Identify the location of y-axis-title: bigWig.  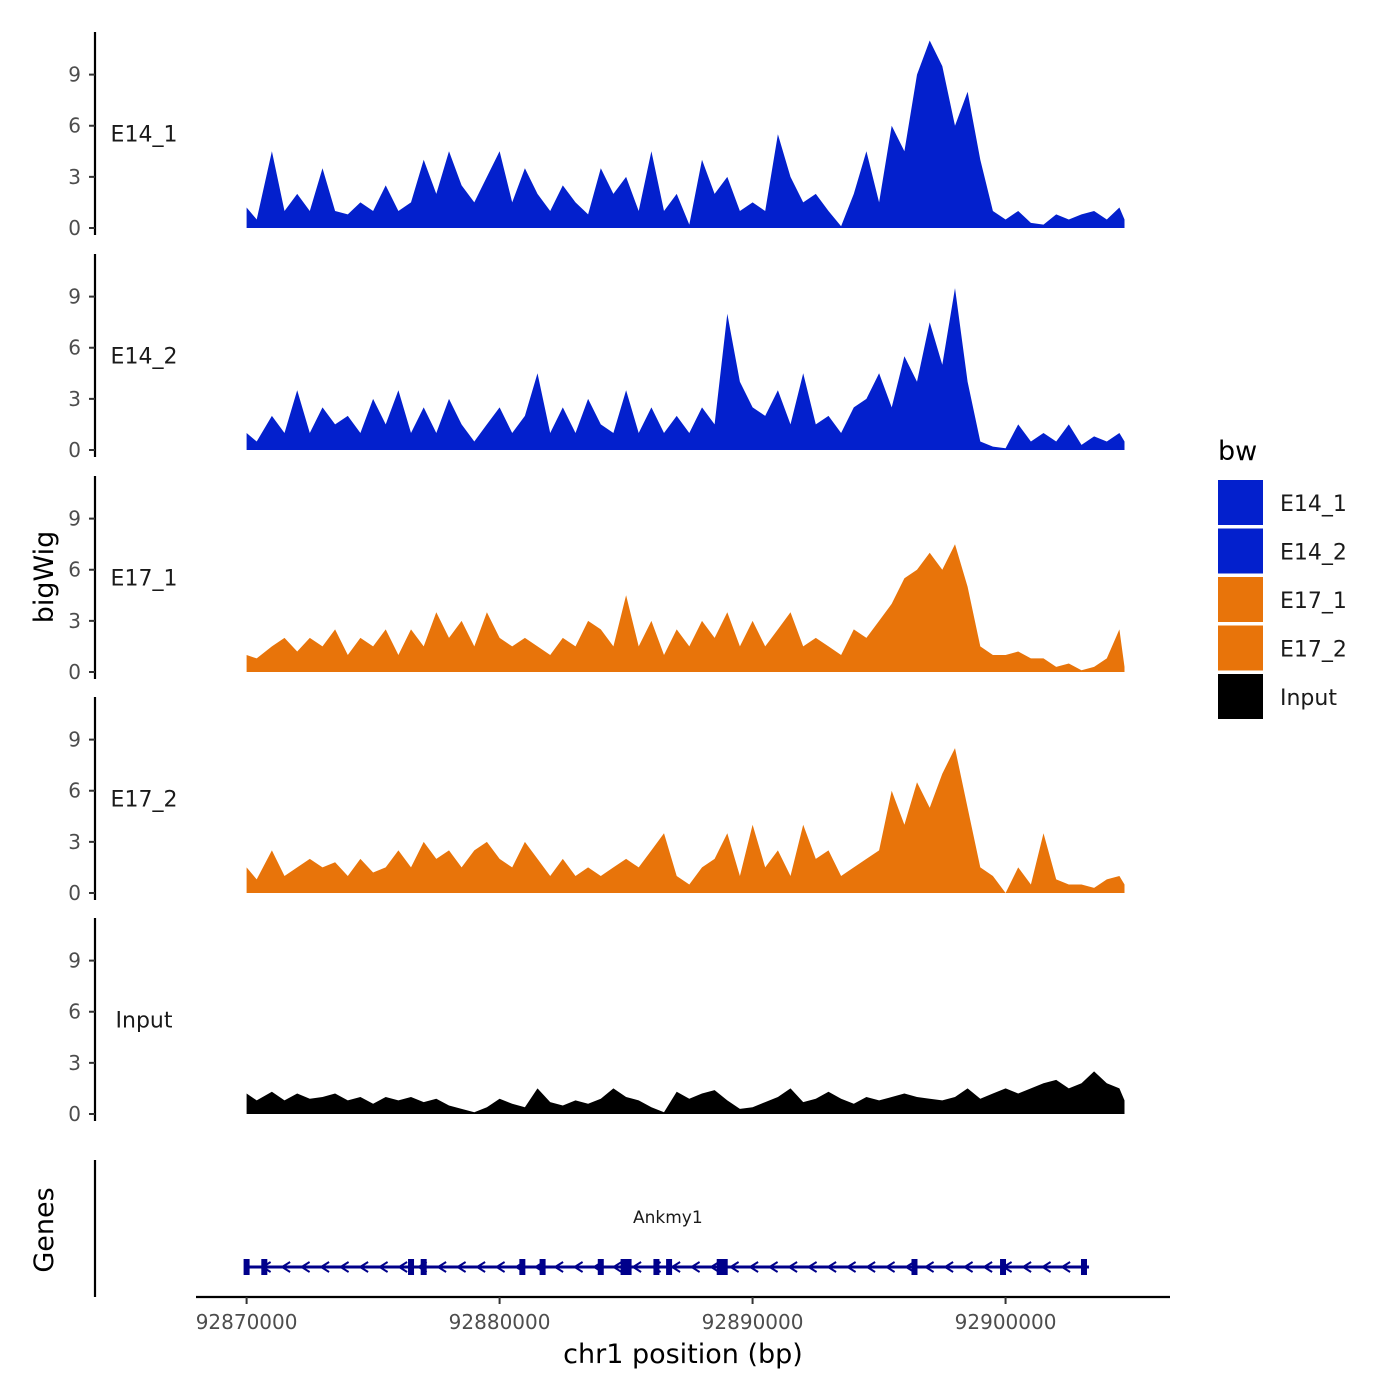
(44, 577).